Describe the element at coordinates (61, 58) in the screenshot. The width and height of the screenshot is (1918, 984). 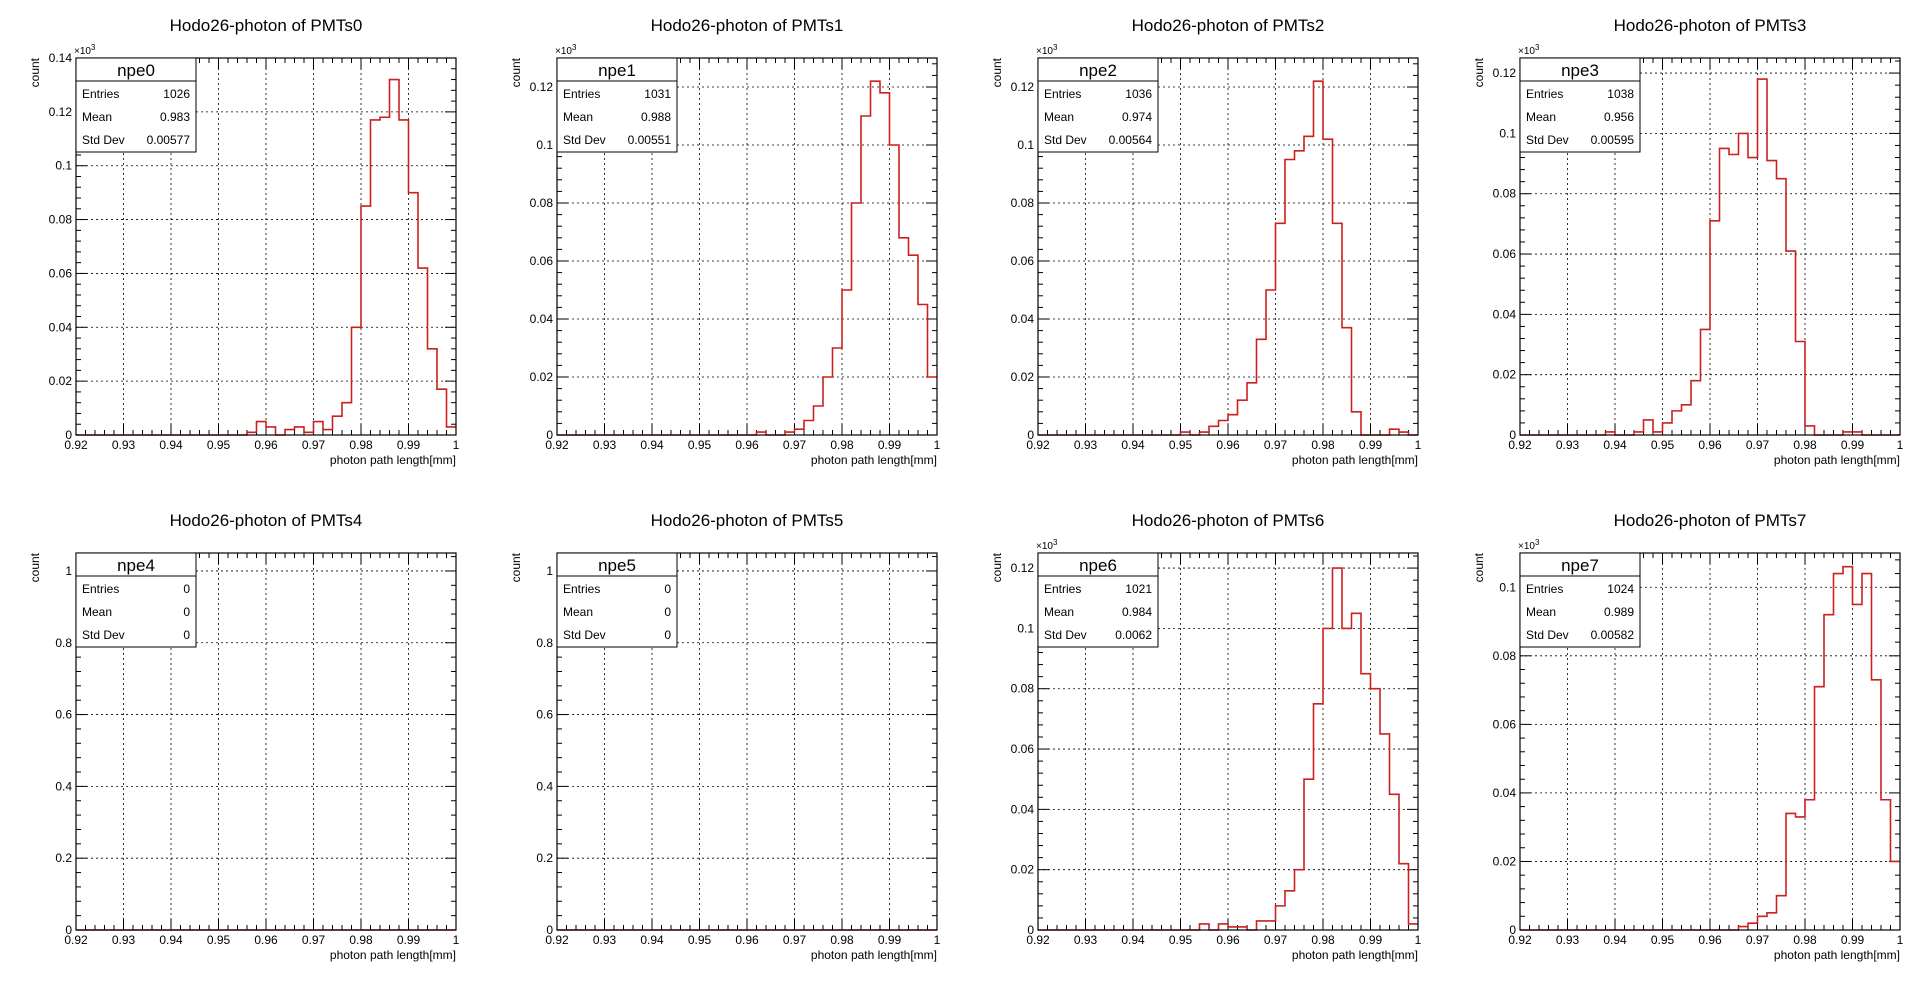
I see `y-tick-label: 0.14` at that location.